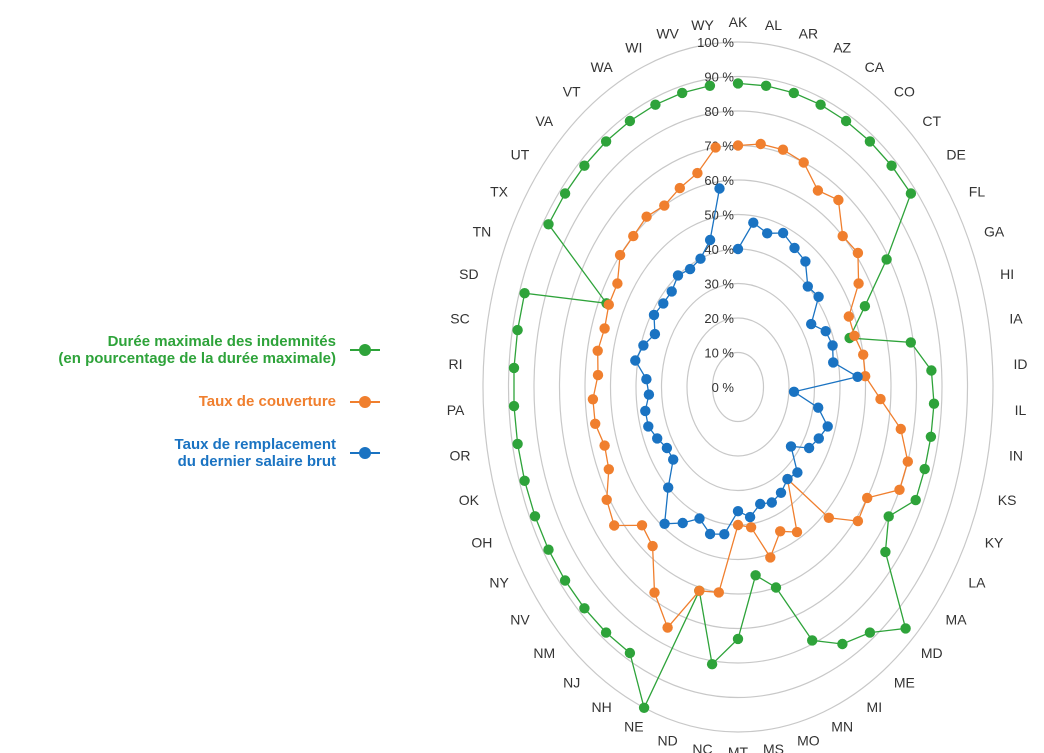 This screenshot has width=1044, height=753. Describe the element at coordinates (904, 682) in the screenshot. I see `category-label: ME` at that location.